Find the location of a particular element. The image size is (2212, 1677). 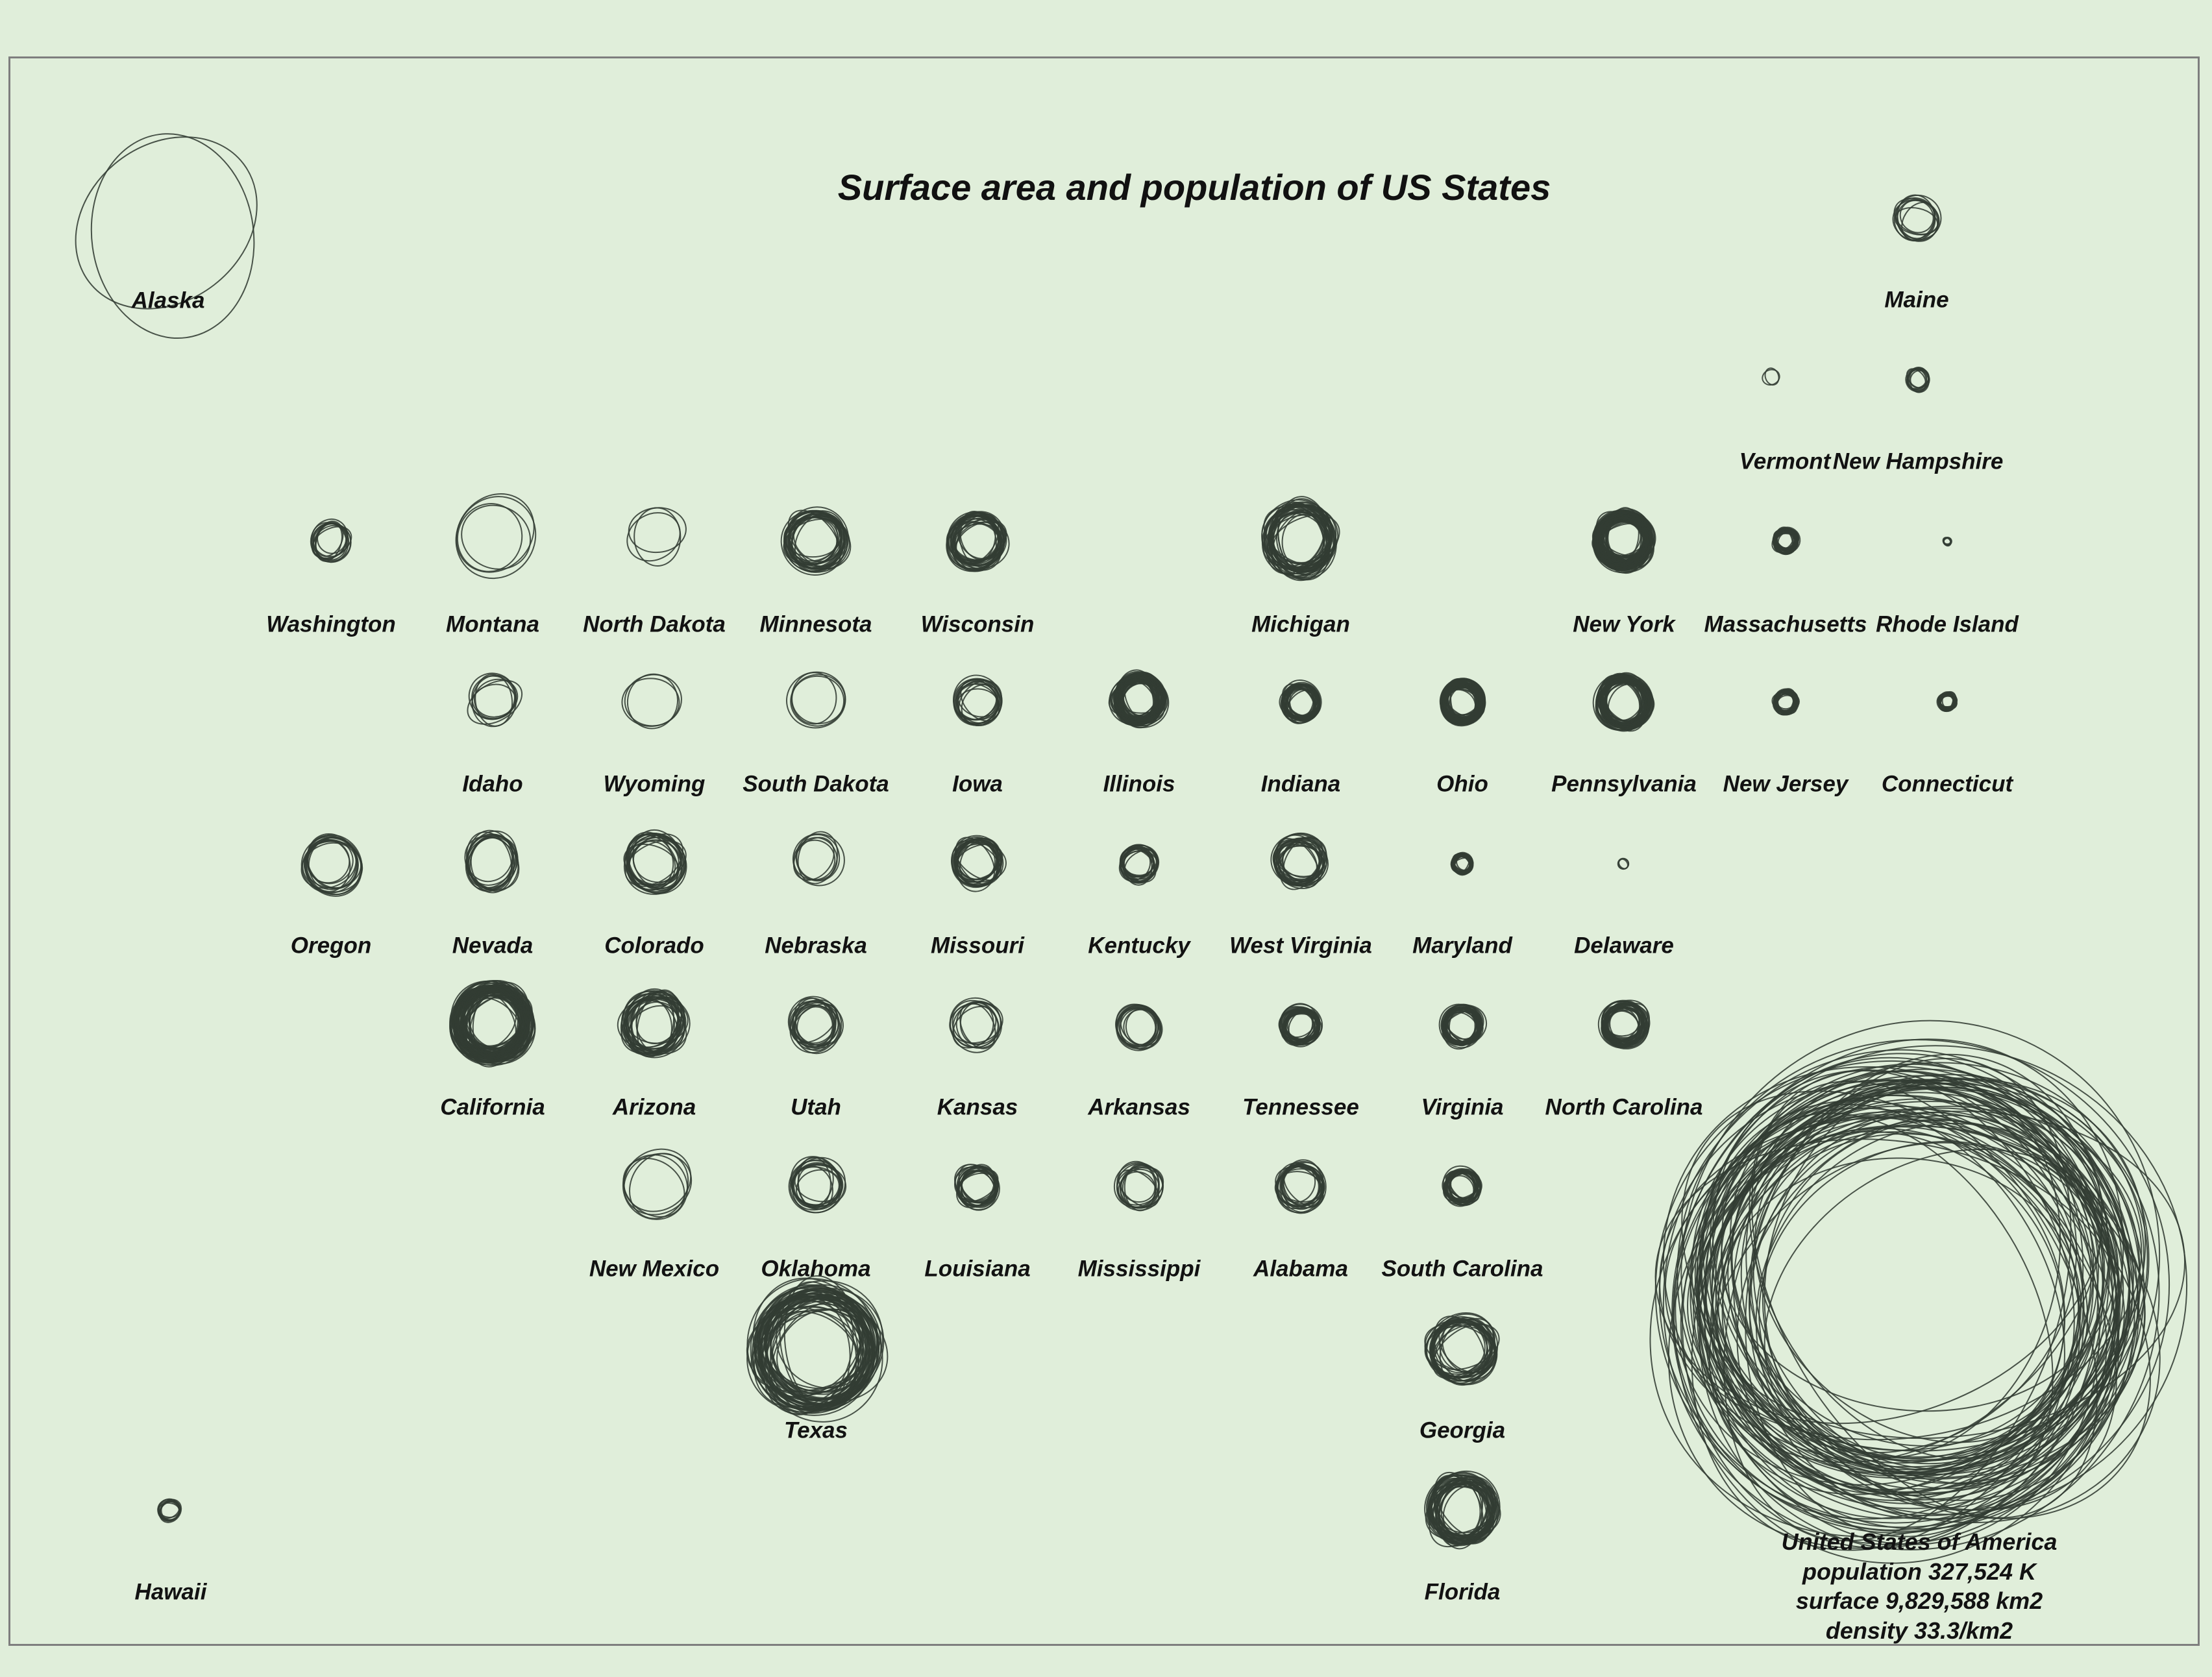

state-scribble-montana is located at coordinates (496, 536).